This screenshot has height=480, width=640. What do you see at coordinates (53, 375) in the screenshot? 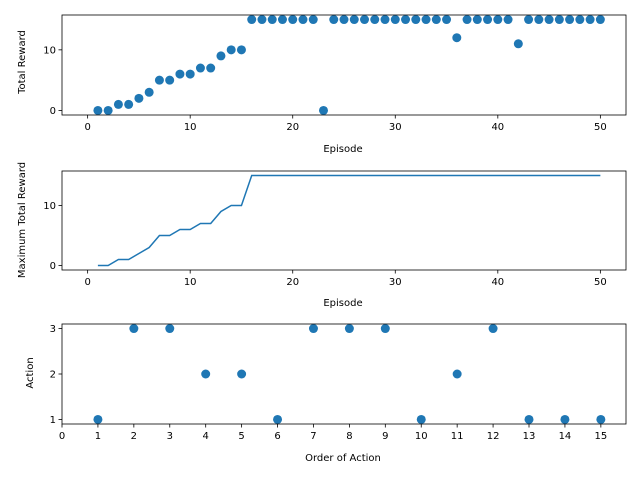
I see `y-tick-label: 2` at bounding box center [53, 375].